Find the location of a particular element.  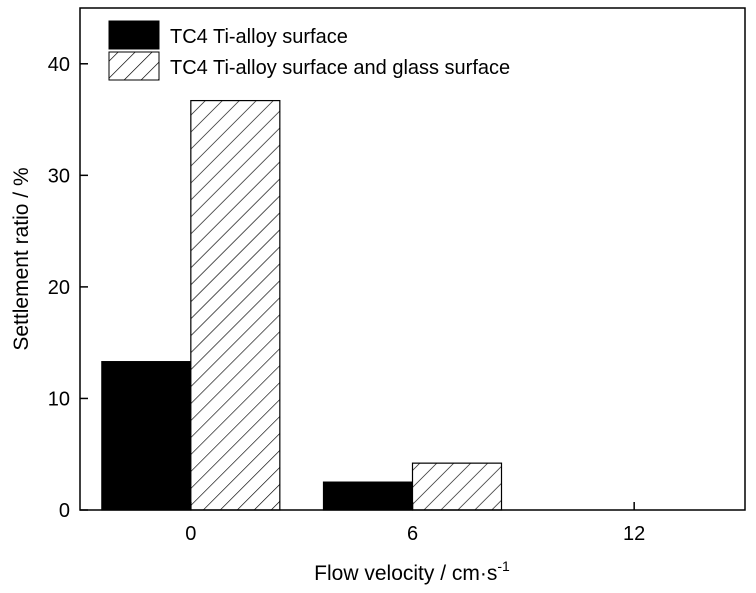

x-axis-title: Flow velocity / cm·s-1 is located at coordinates (412, 571).